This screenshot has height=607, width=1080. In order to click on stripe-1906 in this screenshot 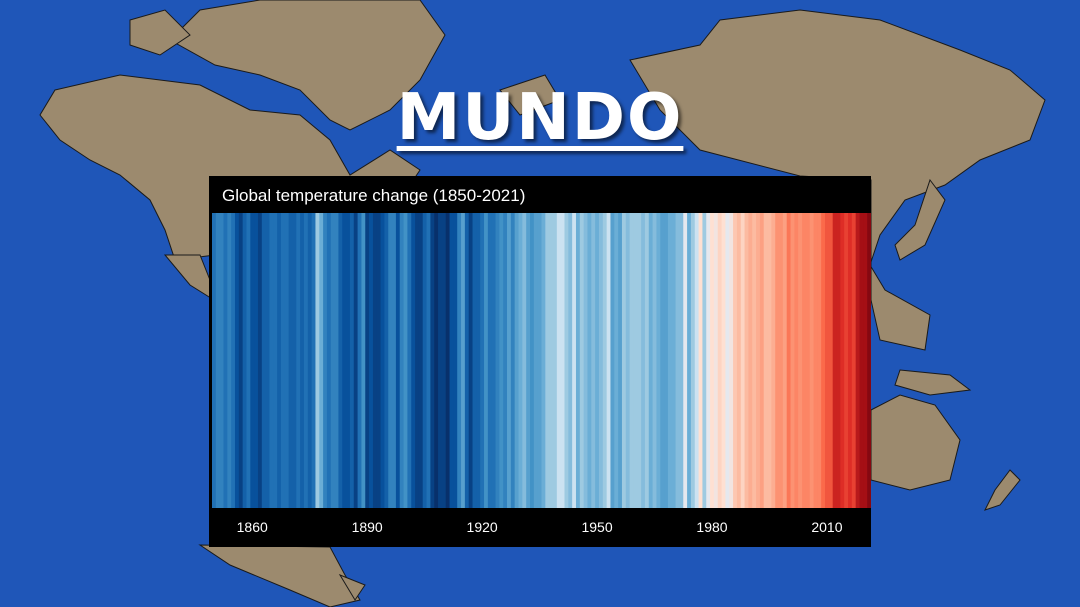, I will do `click(428, 360)`.